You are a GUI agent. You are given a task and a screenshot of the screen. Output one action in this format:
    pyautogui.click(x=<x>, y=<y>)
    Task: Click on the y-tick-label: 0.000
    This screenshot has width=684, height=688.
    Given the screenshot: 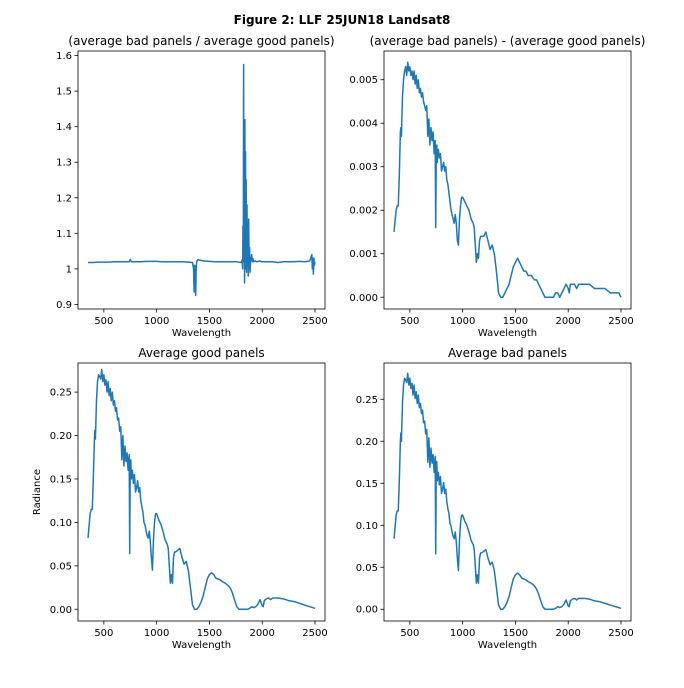 What is the action you would take?
    pyautogui.click(x=363, y=298)
    